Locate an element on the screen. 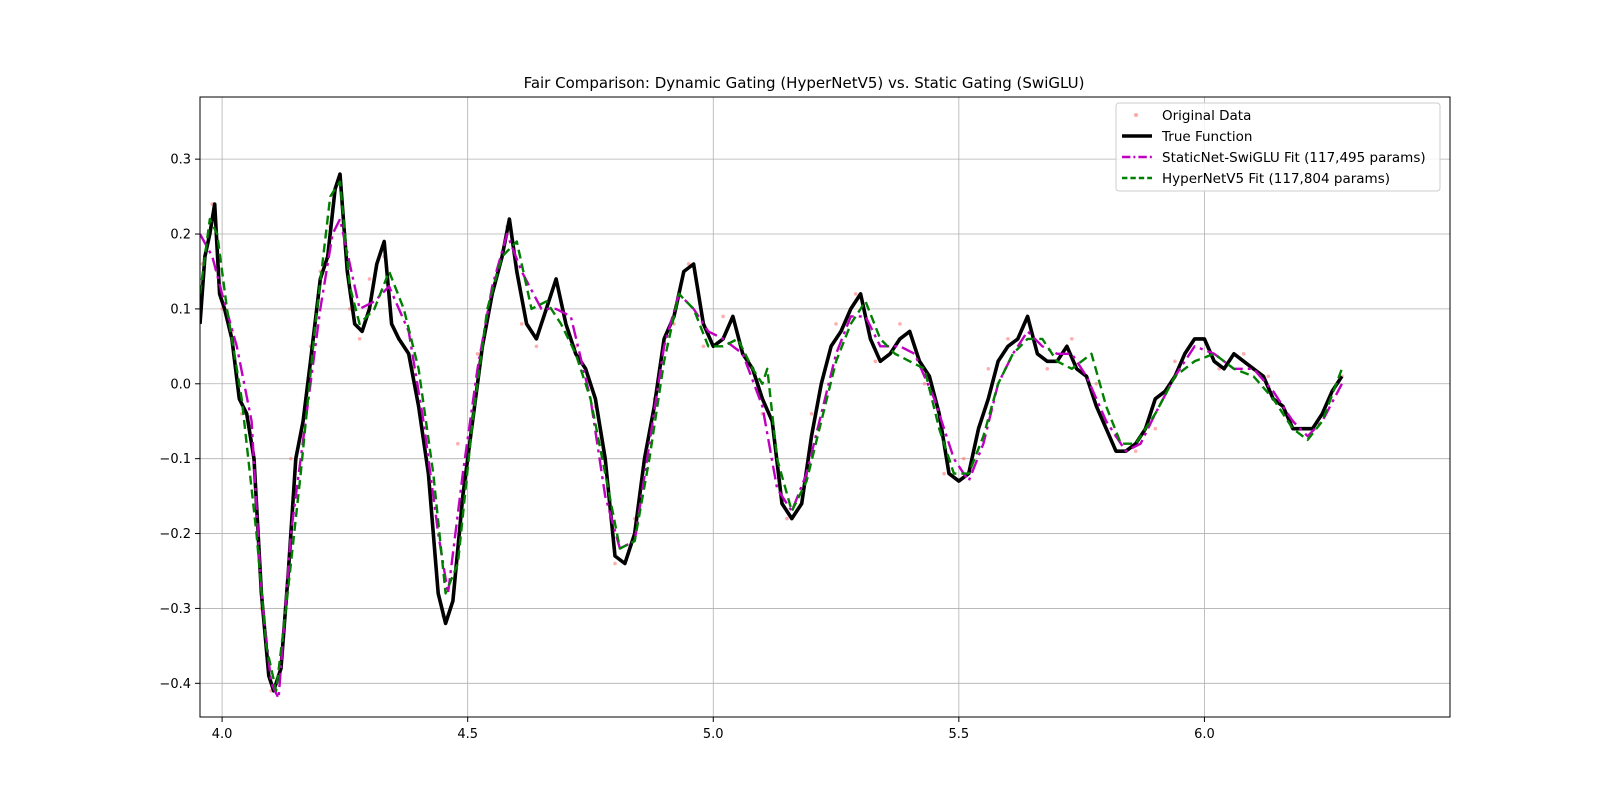  y-tick-label: 0.0 is located at coordinates (180, 384).